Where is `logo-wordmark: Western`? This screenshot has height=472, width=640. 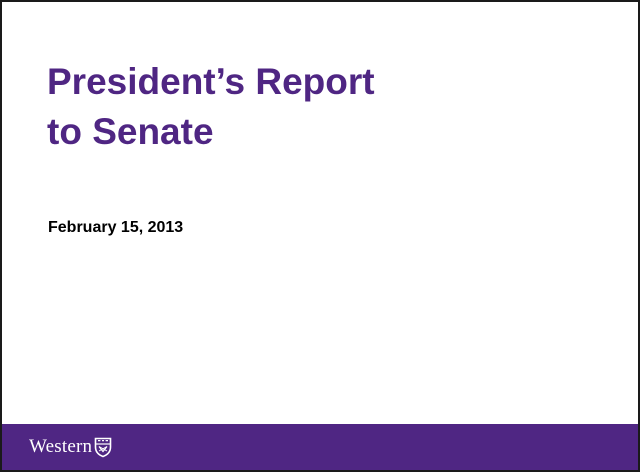 logo-wordmark: Western is located at coordinates (61, 446).